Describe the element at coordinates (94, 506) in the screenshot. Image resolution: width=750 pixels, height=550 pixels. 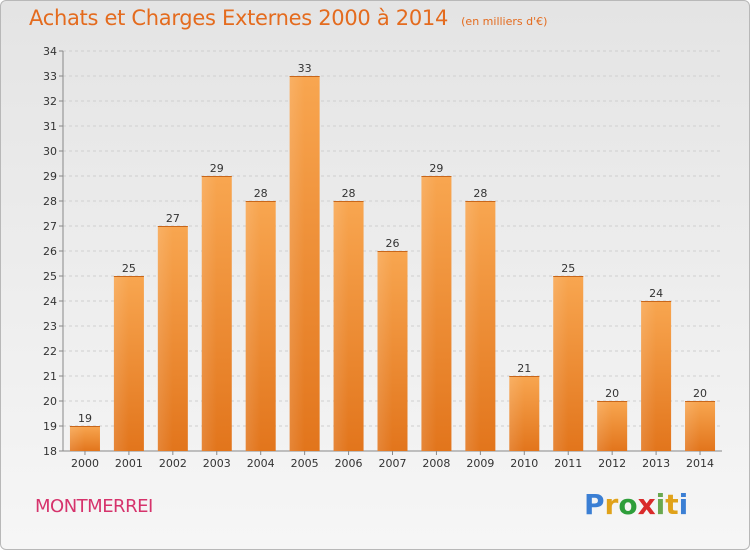
I see `commune-name: MONTMERREI` at that location.